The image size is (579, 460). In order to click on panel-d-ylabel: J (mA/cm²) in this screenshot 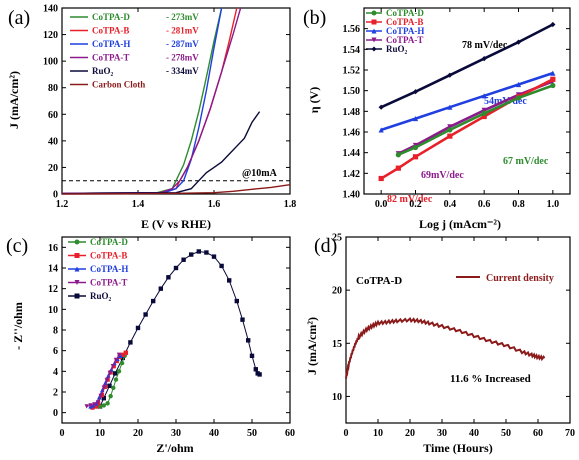, I will do `click(312, 346)`.